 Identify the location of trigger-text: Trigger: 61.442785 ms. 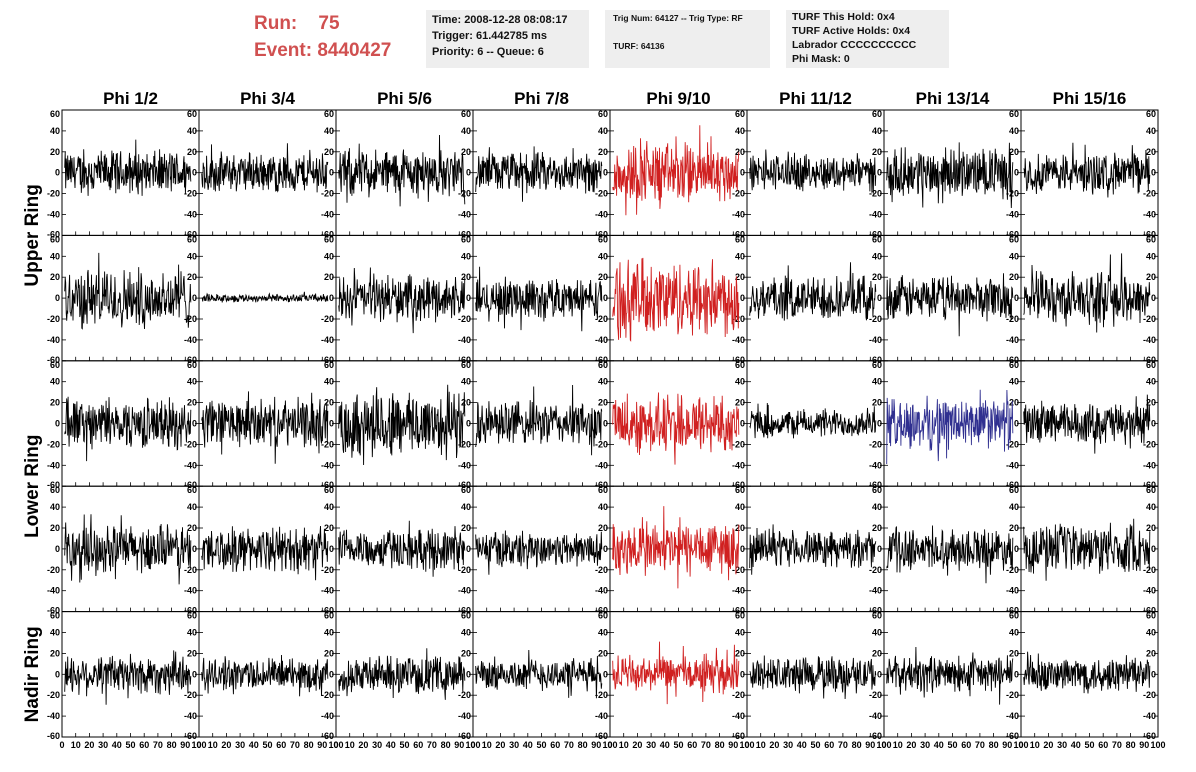
(489, 36).